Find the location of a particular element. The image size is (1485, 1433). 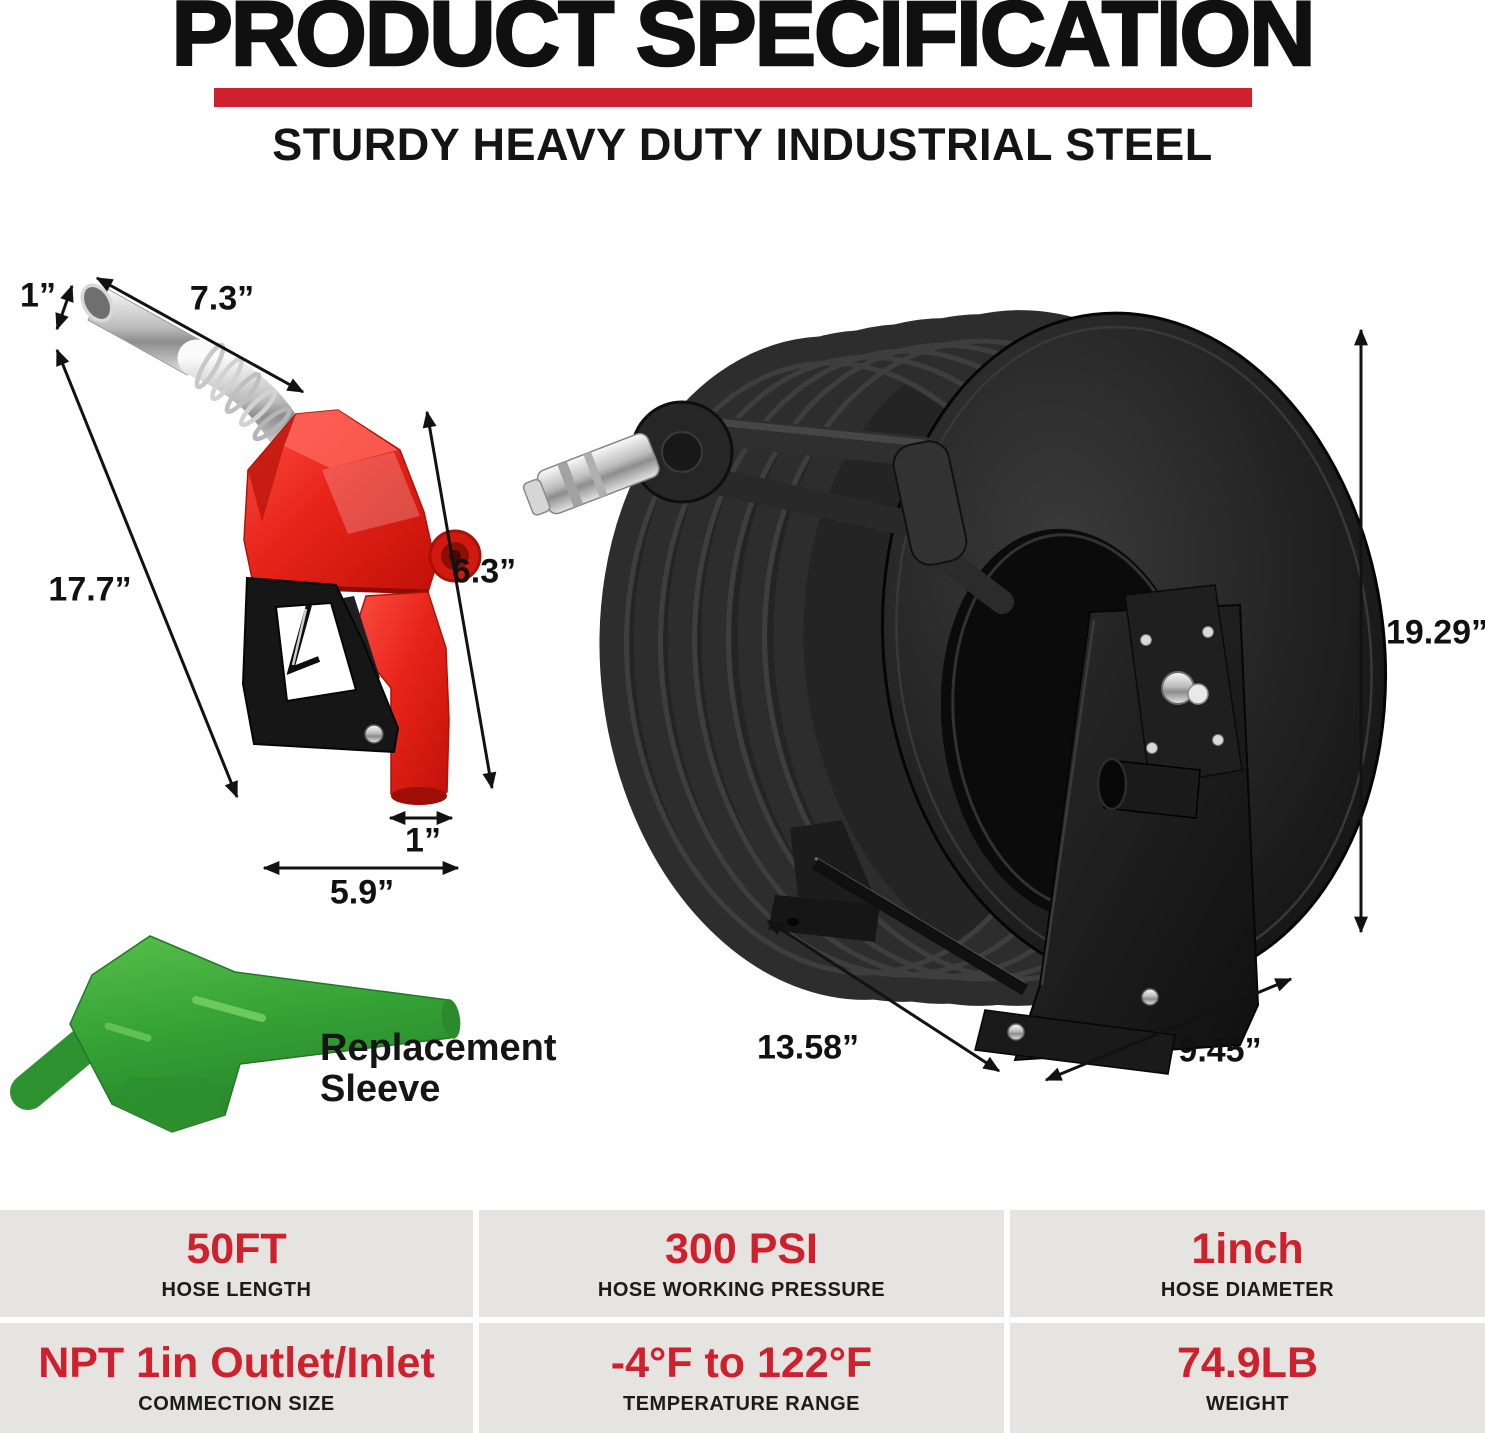

spec-cell-temperature-range: -4°F to 122°F TEMPERATURE RANGE is located at coordinates (741, 1378).